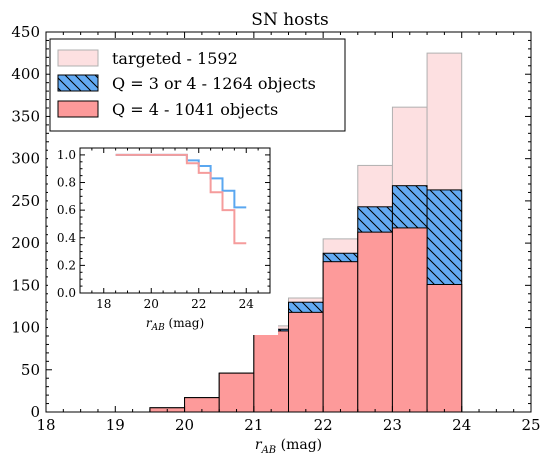 Image resolution: width=546 pixels, height=455 pixels. What do you see at coordinates (66, 210) in the screenshot?
I see `inset-y-tick-label: 0.6` at bounding box center [66, 210].